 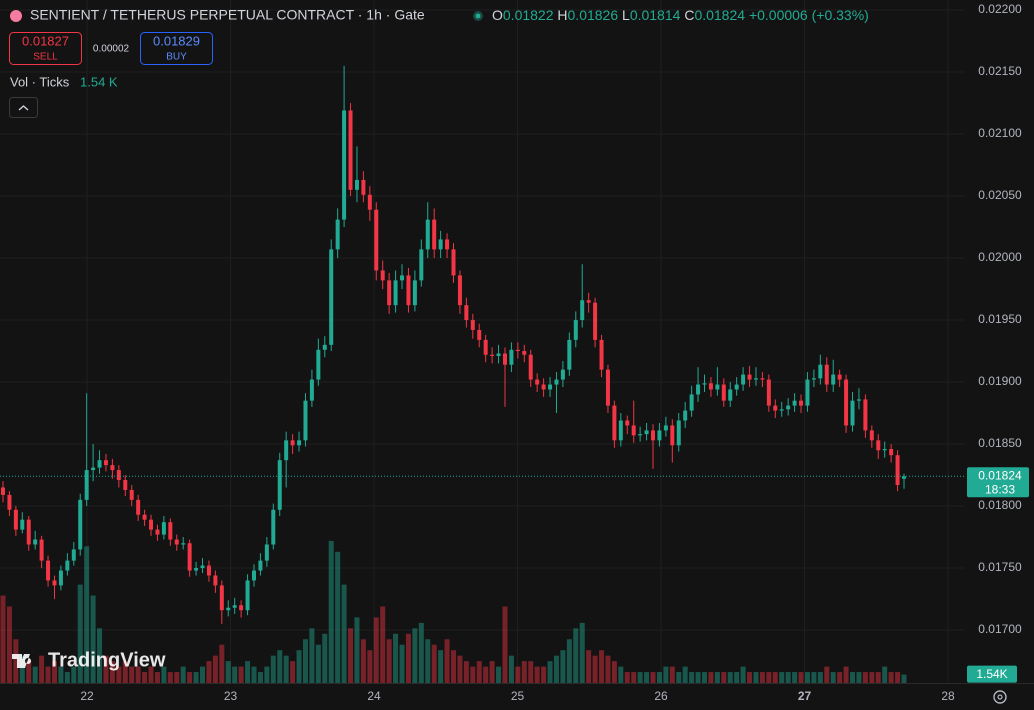 I want to click on buy-price: 0.01829, so click(x=176, y=40).